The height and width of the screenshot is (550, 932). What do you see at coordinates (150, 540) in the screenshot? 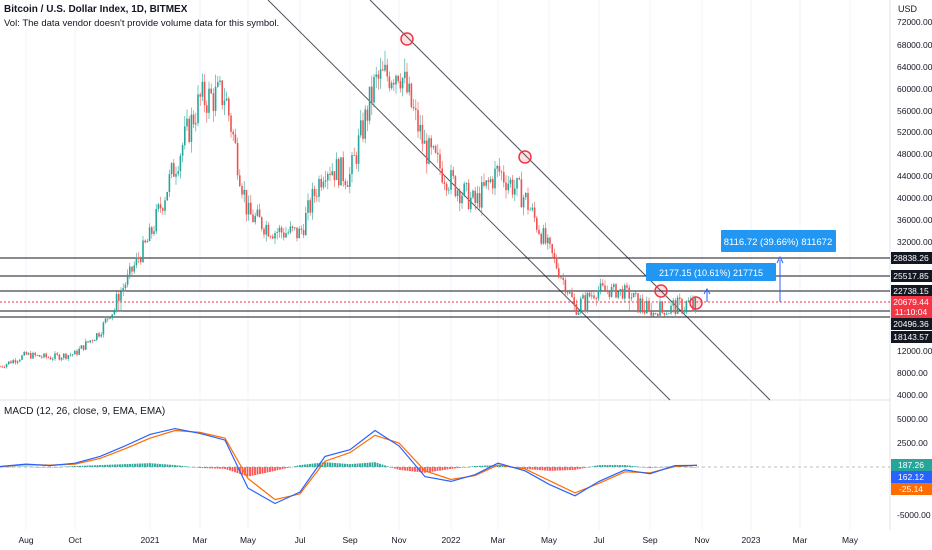
I see `time-tick-label: 2021` at bounding box center [150, 540].